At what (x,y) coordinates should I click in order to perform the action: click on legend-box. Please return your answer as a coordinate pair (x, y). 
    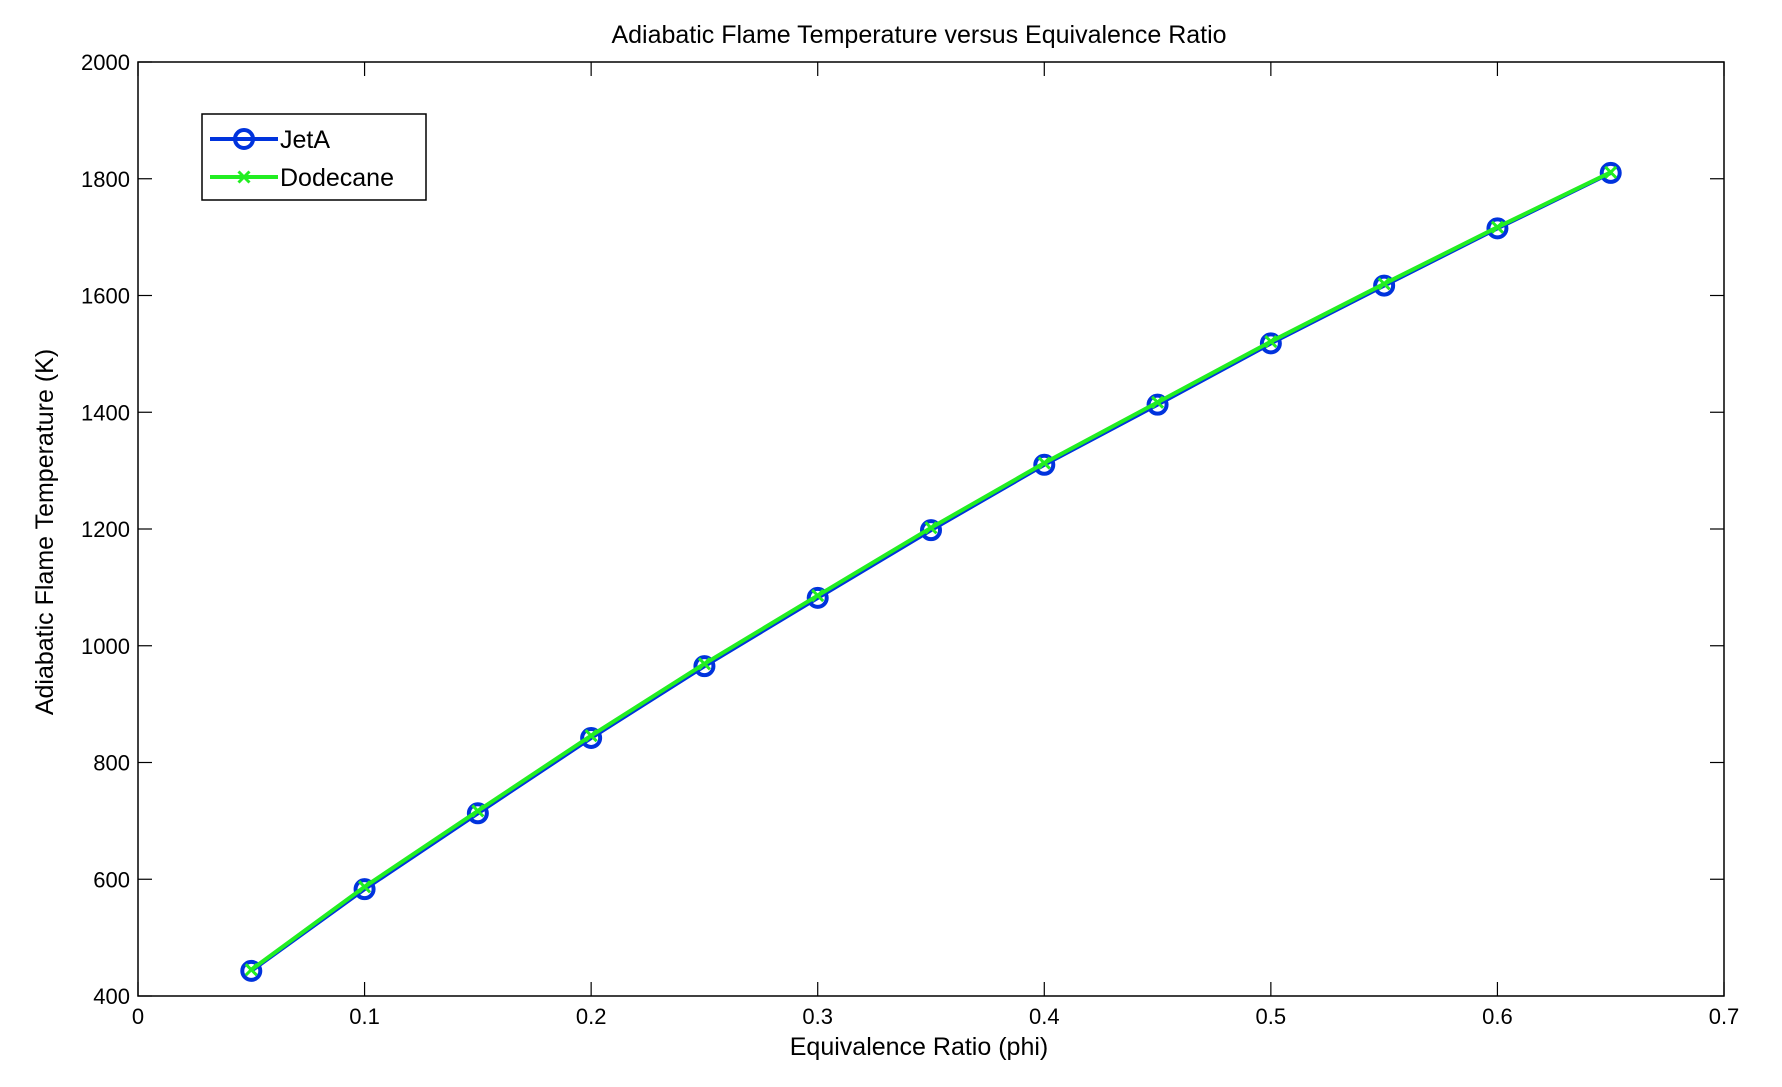
    Looking at the image, I should click on (314, 157).